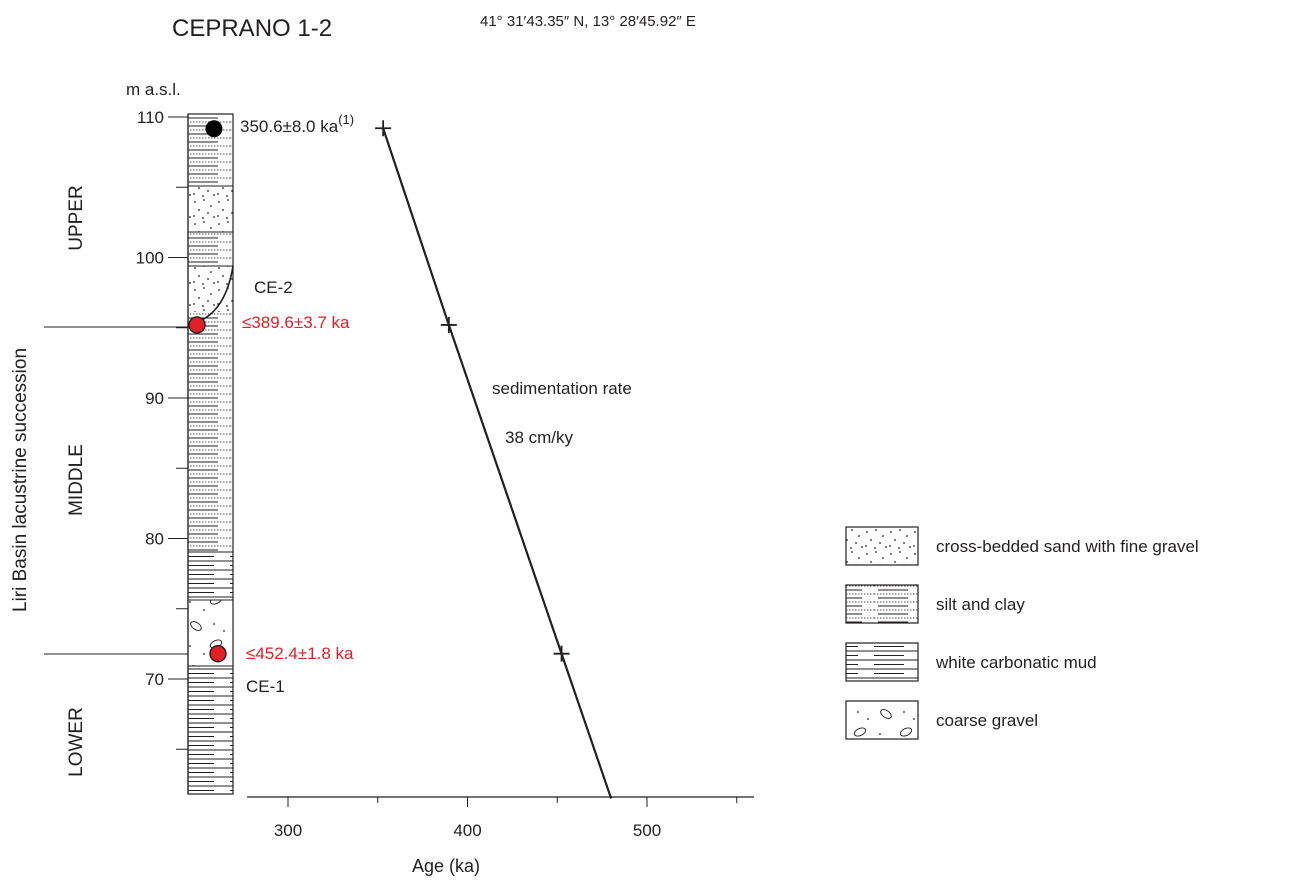 This screenshot has height=881, width=1293. I want to click on legend-item-gravel: coarse gravel, so click(941, 720).